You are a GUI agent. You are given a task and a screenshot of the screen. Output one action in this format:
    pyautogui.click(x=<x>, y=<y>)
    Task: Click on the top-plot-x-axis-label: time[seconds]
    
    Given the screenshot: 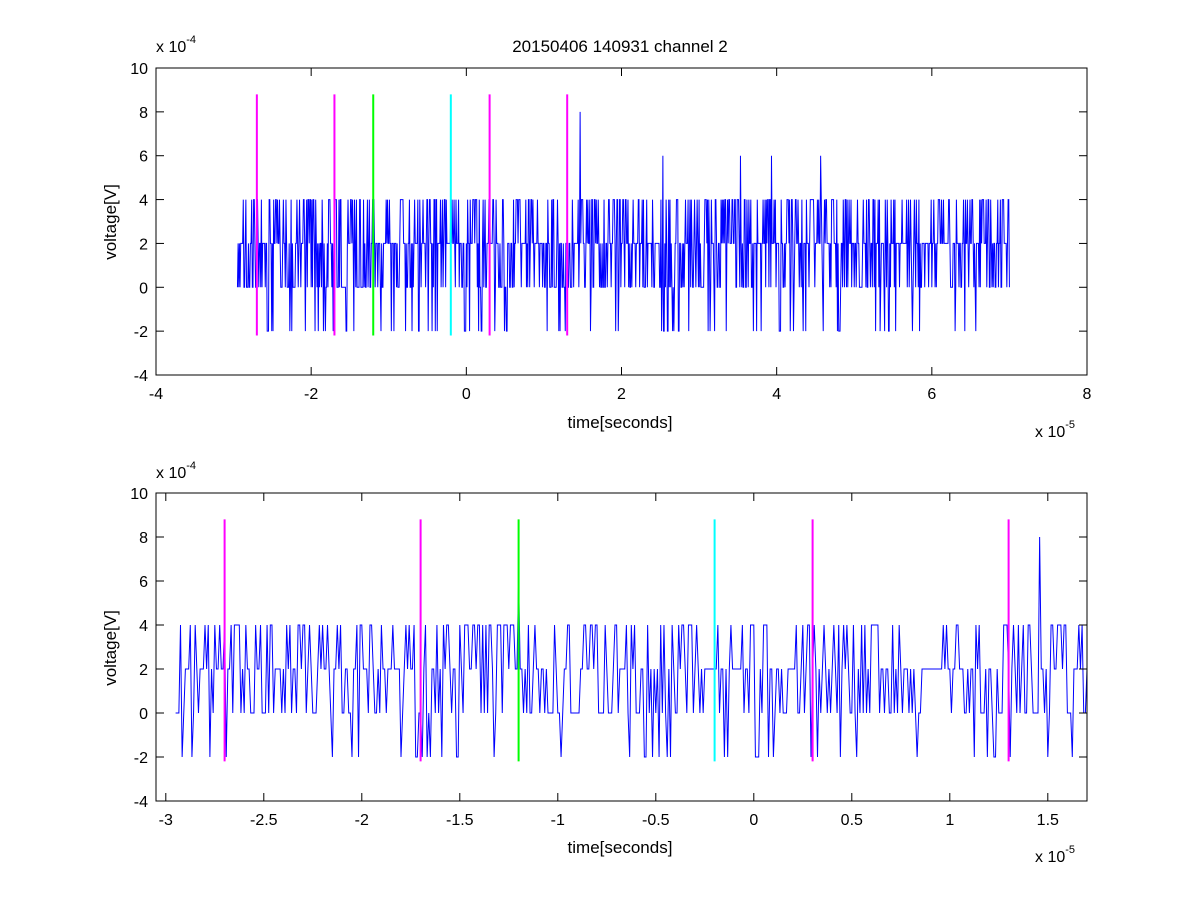 What is the action you would take?
    pyautogui.click(x=620, y=422)
    